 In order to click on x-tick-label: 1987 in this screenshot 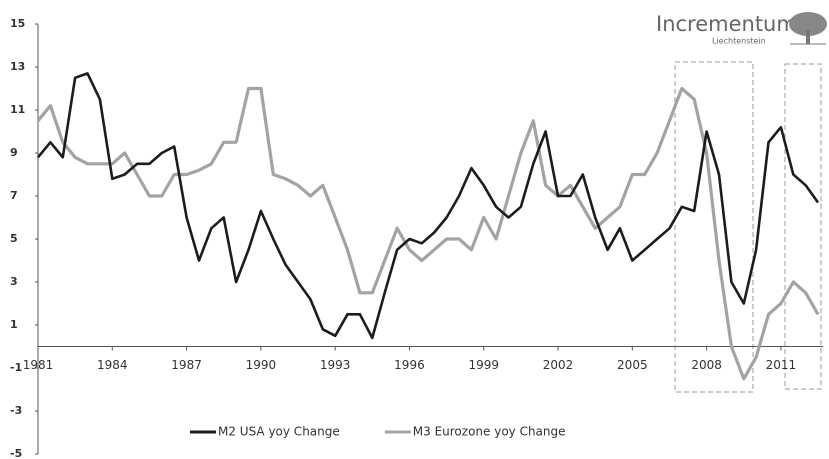, I will do `click(186, 365)`.